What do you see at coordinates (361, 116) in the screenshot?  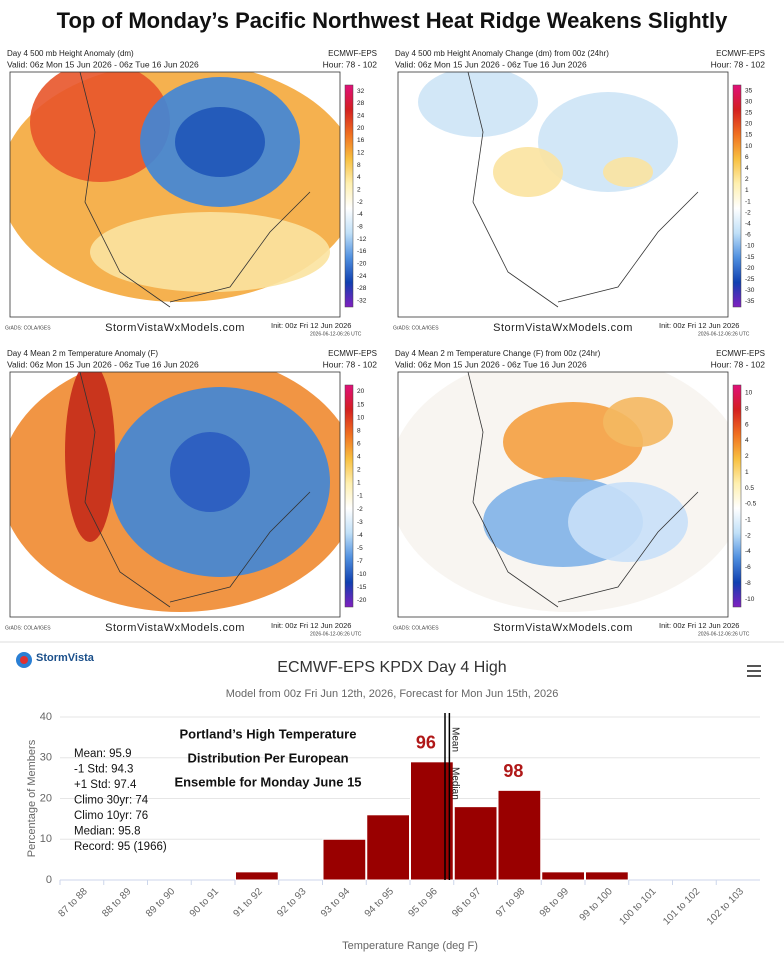 I see `colorbar-label: 24` at bounding box center [361, 116].